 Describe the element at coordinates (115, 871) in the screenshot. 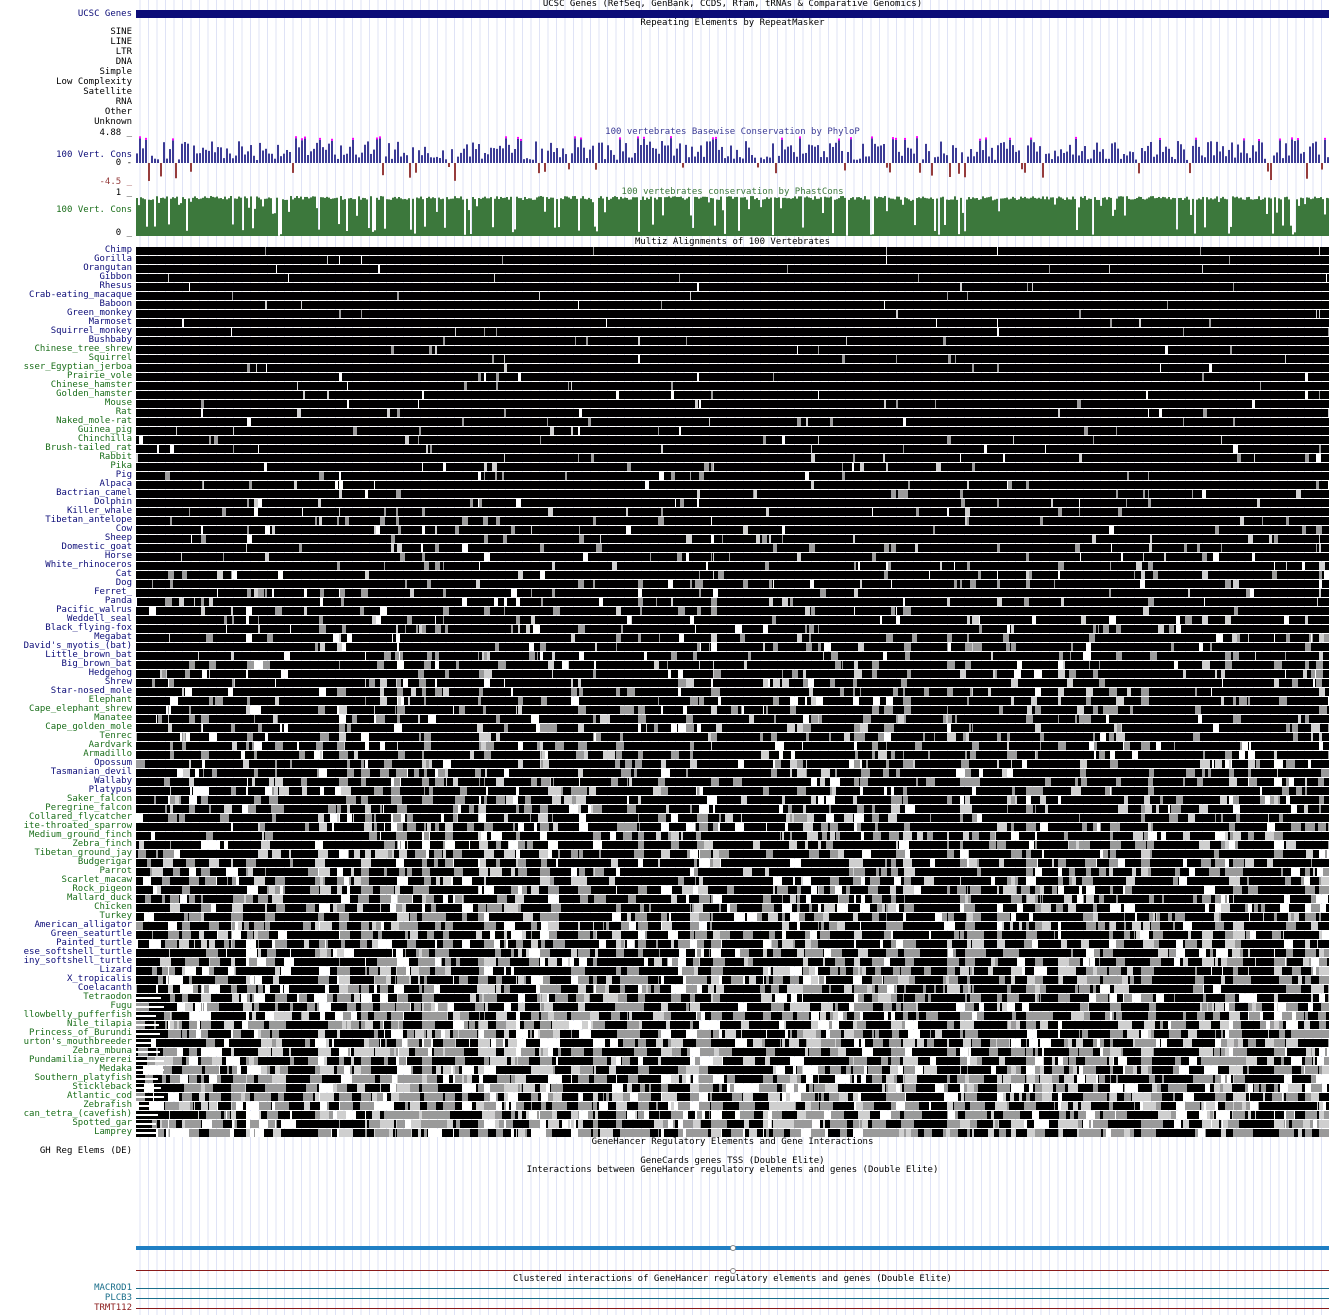

I see `species-label: Parrot` at that location.